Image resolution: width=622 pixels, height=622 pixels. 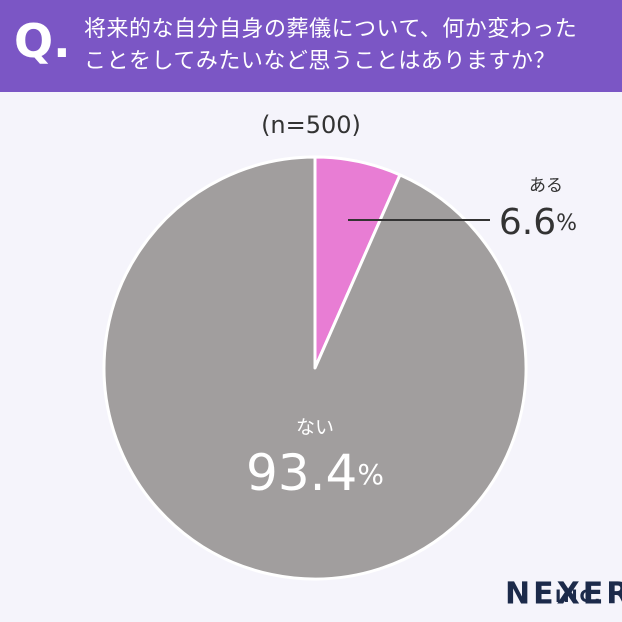 I want to click on q-mark: Q., so click(x=42, y=41).